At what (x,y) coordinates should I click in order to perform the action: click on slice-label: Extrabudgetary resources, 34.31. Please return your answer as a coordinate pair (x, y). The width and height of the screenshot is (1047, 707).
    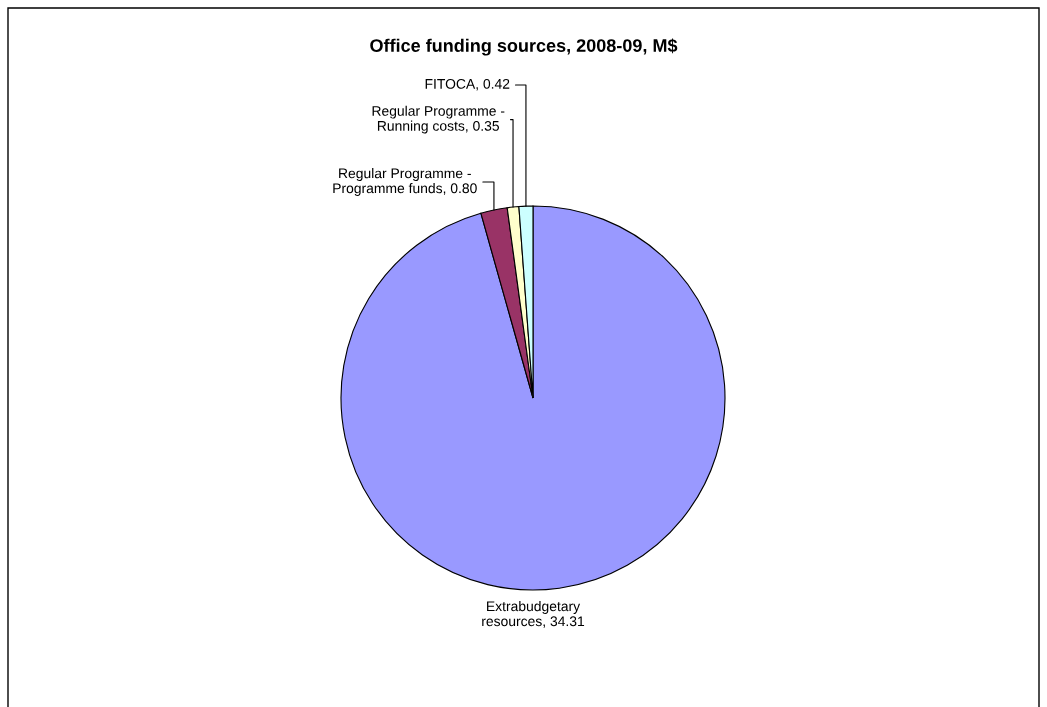
    Looking at the image, I should click on (533, 614).